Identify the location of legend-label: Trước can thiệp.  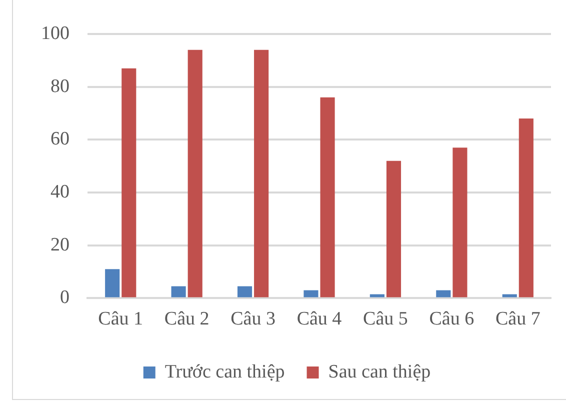
(224, 371).